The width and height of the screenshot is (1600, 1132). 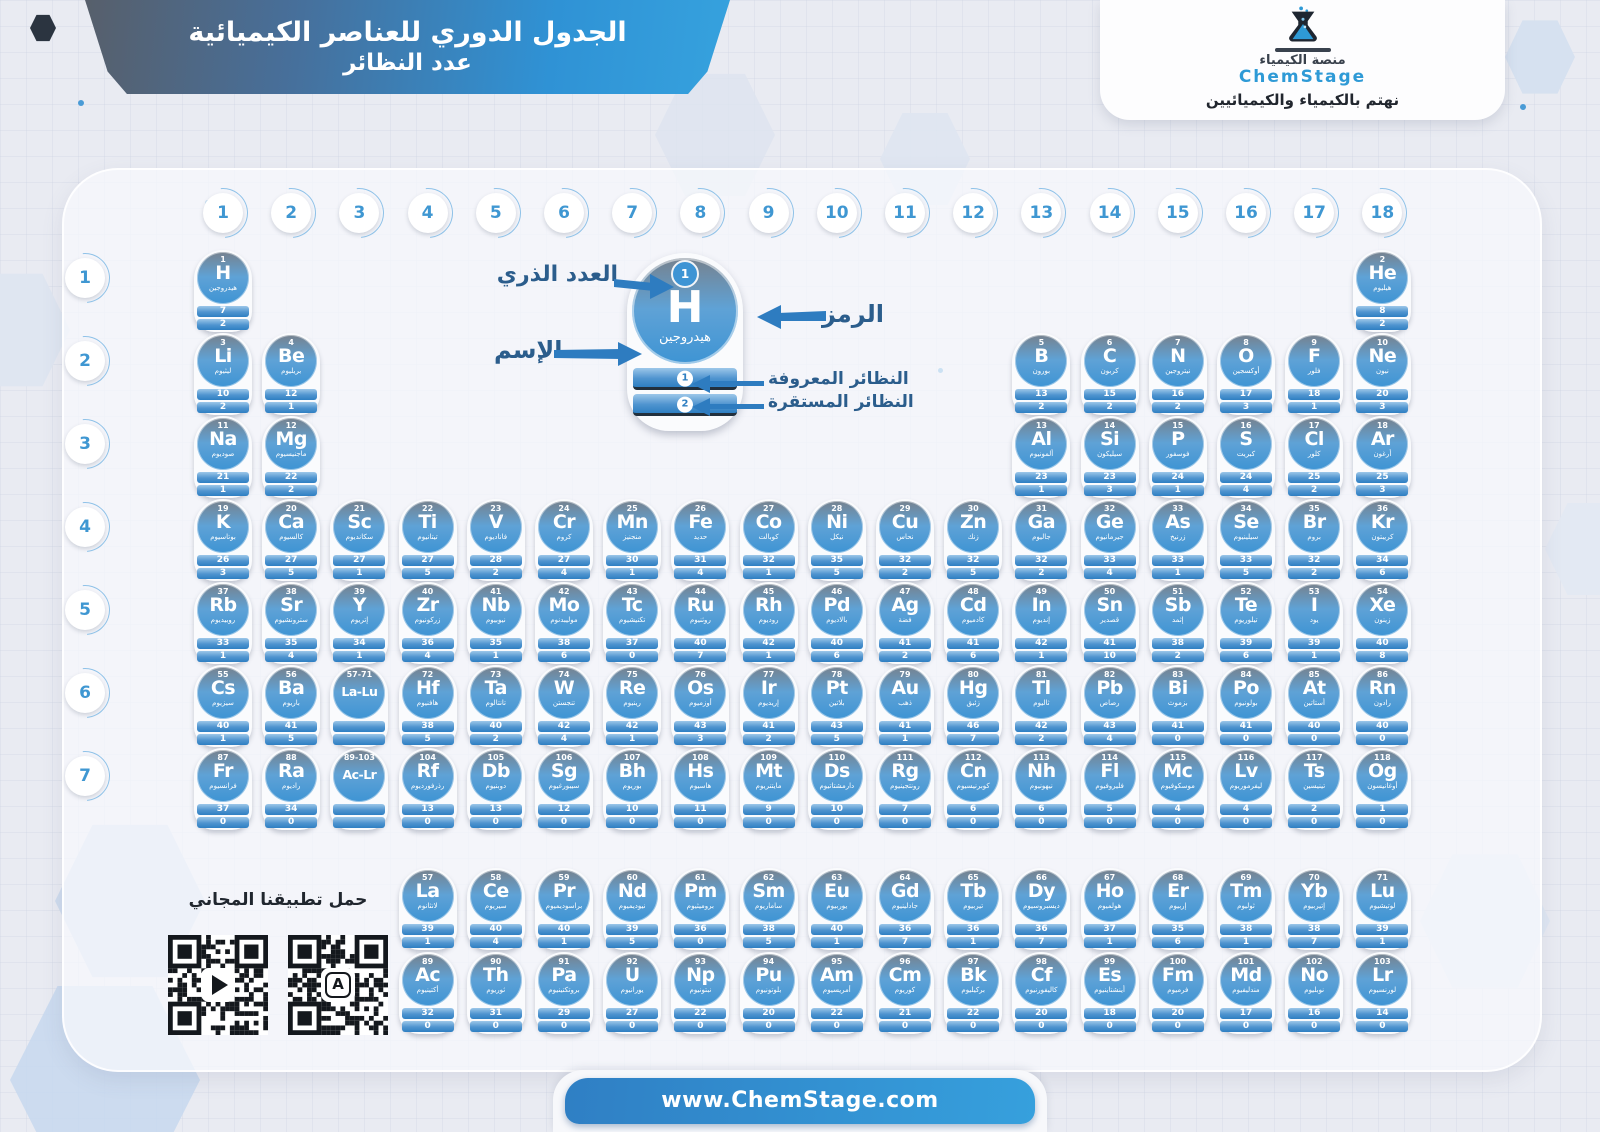 What do you see at coordinates (768, 993) in the screenshot?
I see `element-Pu: 94 Pu بلوتونيوم 20 0` at bounding box center [768, 993].